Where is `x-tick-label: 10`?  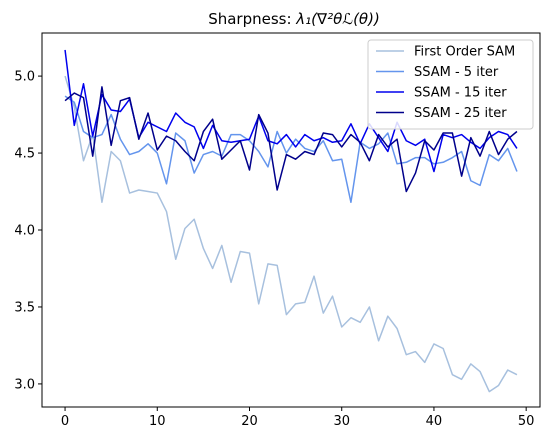
x-tick-label: 10 is located at coordinates (157, 421).